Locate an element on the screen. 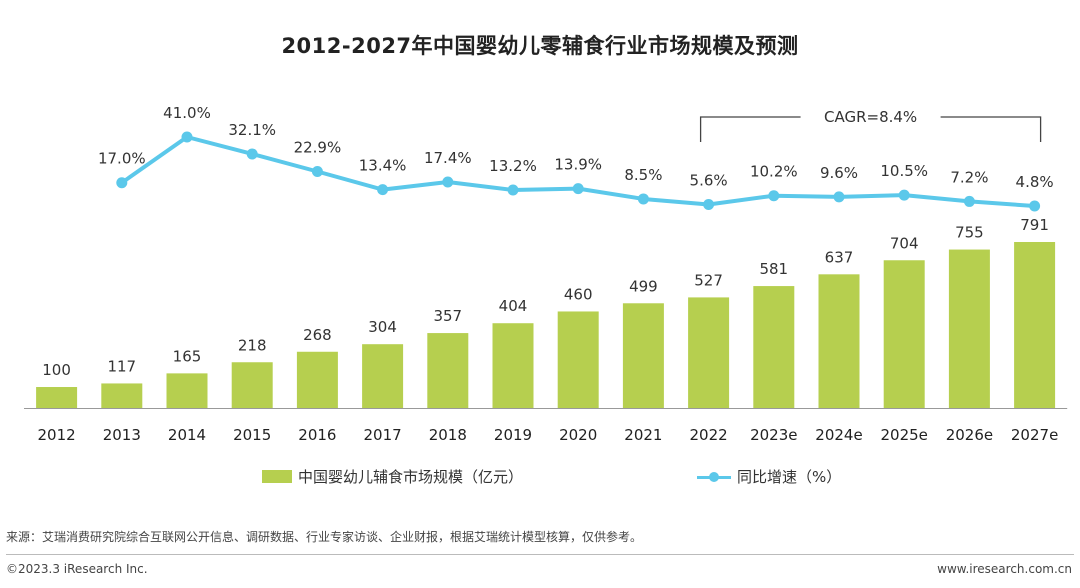  x-tick-label-2027e: 2027e is located at coordinates (1034, 435).